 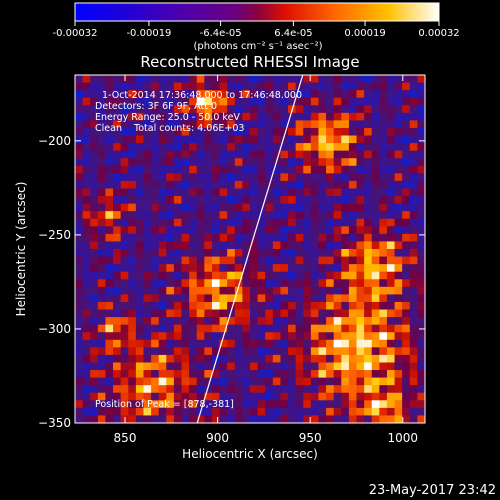 What do you see at coordinates (169, 128) in the screenshot?
I see `annotation-method: Clean Total counts: 4.06E+03` at bounding box center [169, 128].